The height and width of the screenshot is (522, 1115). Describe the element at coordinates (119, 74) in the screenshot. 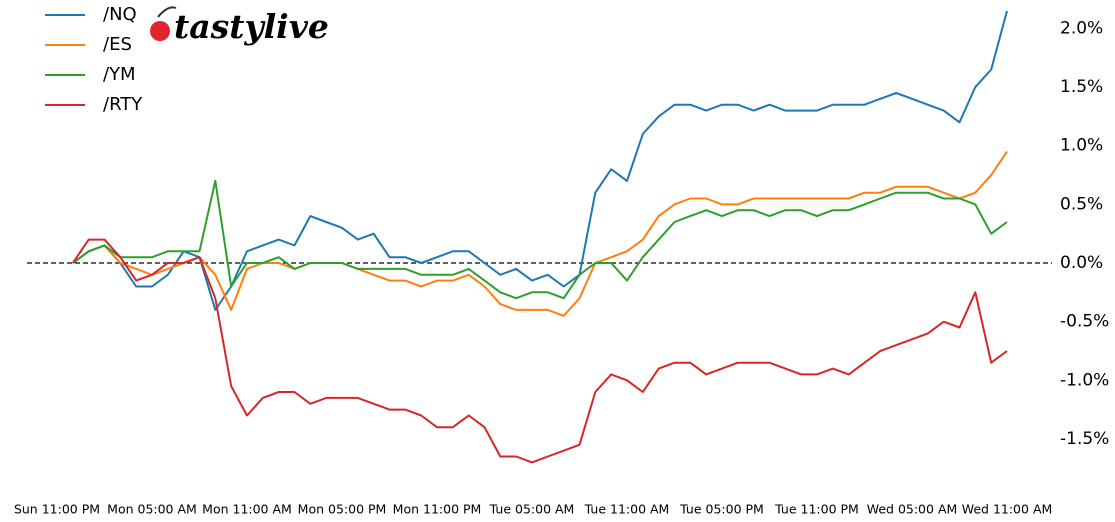

I see `legend-label: /YM` at that location.